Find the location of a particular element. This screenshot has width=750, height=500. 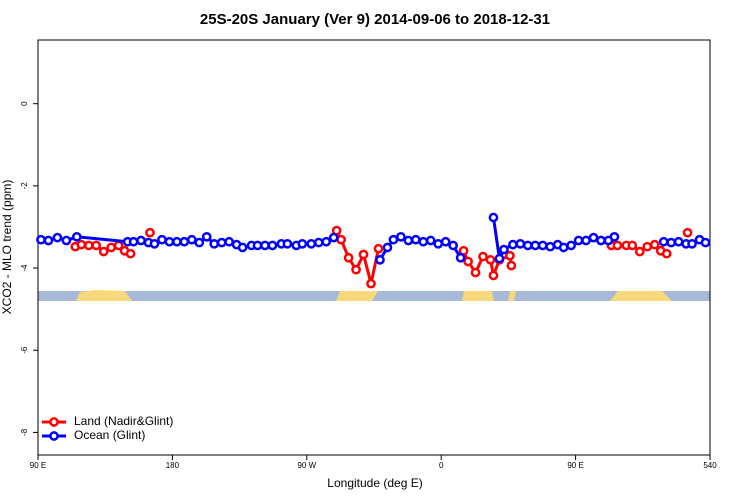

map-strip is located at coordinates (374, 295).